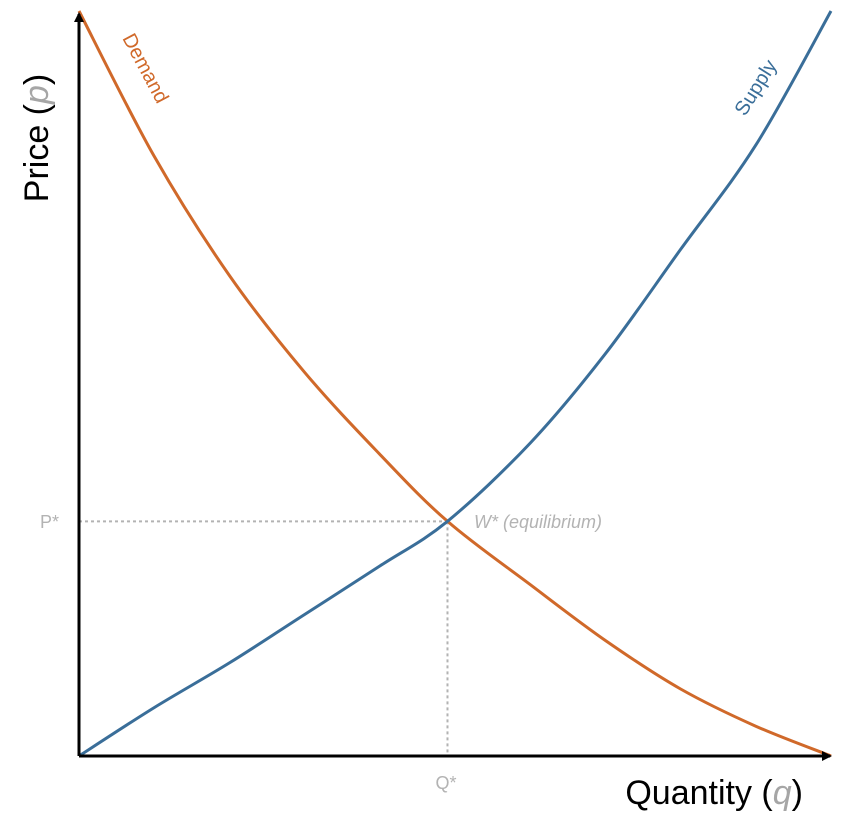  I want to click on x-axis-title-prefix: Quantity (, so click(699, 793).